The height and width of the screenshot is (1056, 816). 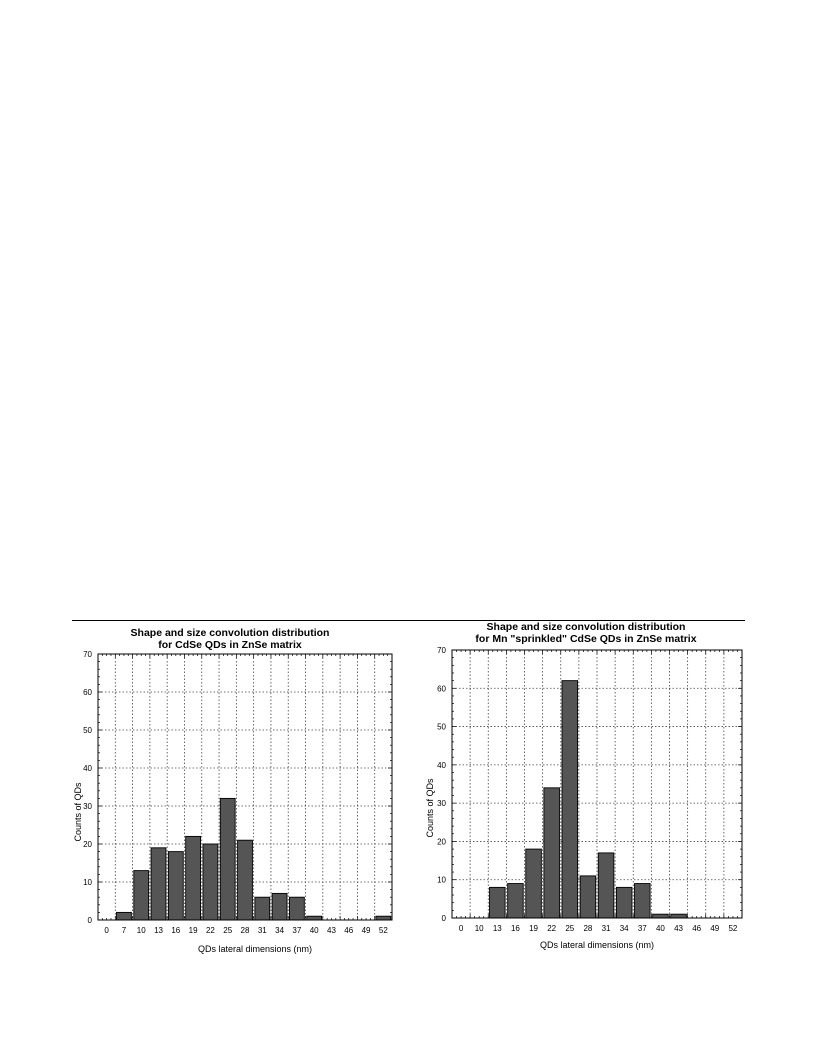 What do you see at coordinates (230, 645) in the screenshot?
I see `chart-title-line2: for CdSe QDs in ZnSe matrix` at bounding box center [230, 645].